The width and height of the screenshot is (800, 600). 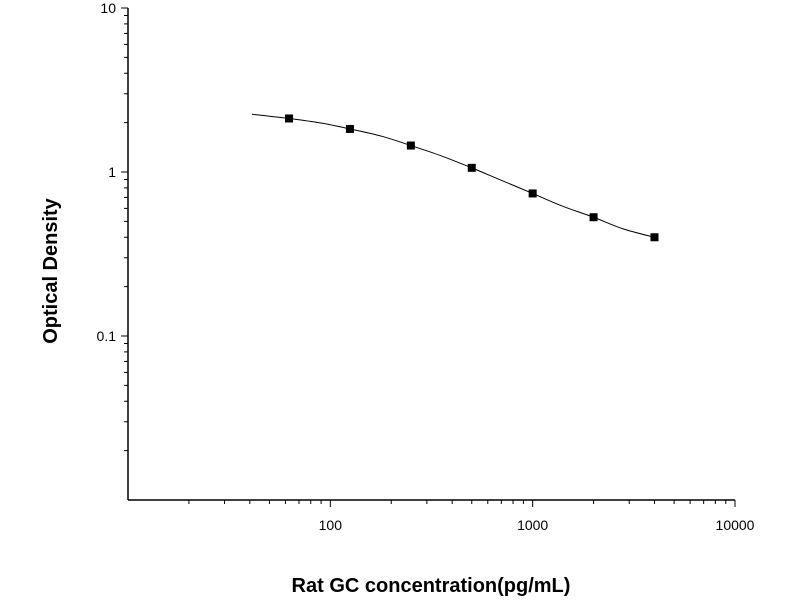 What do you see at coordinates (124, 229) in the screenshot?
I see `y-axis-ticks` at bounding box center [124, 229].